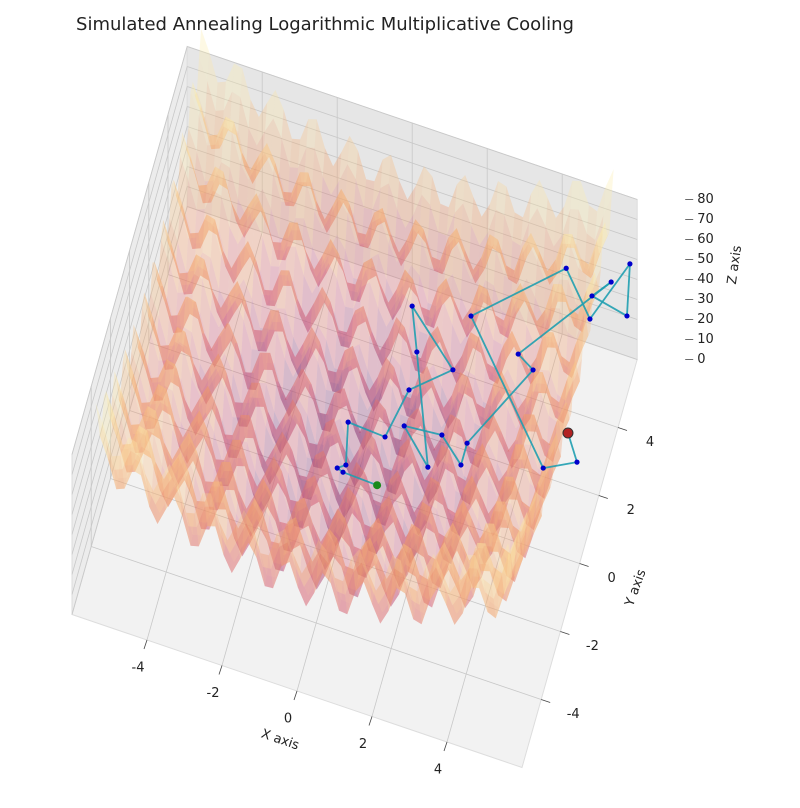 The image size is (800, 808). I want to click on y-tick-label: -2, so click(592, 646).